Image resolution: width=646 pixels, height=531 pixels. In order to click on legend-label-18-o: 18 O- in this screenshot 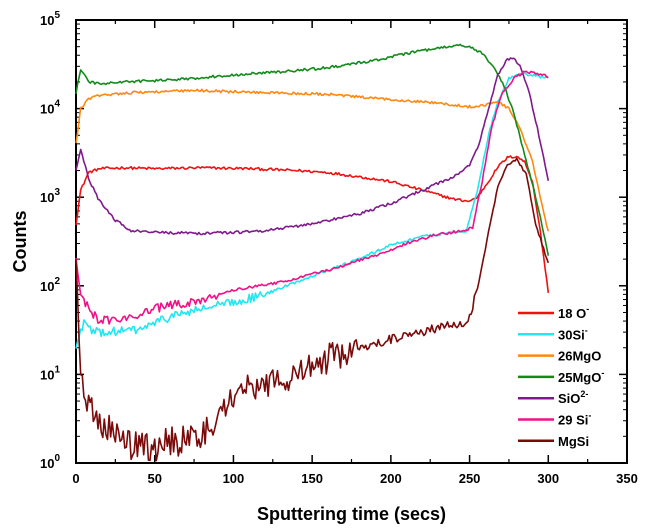, I will do `click(573, 312)`.